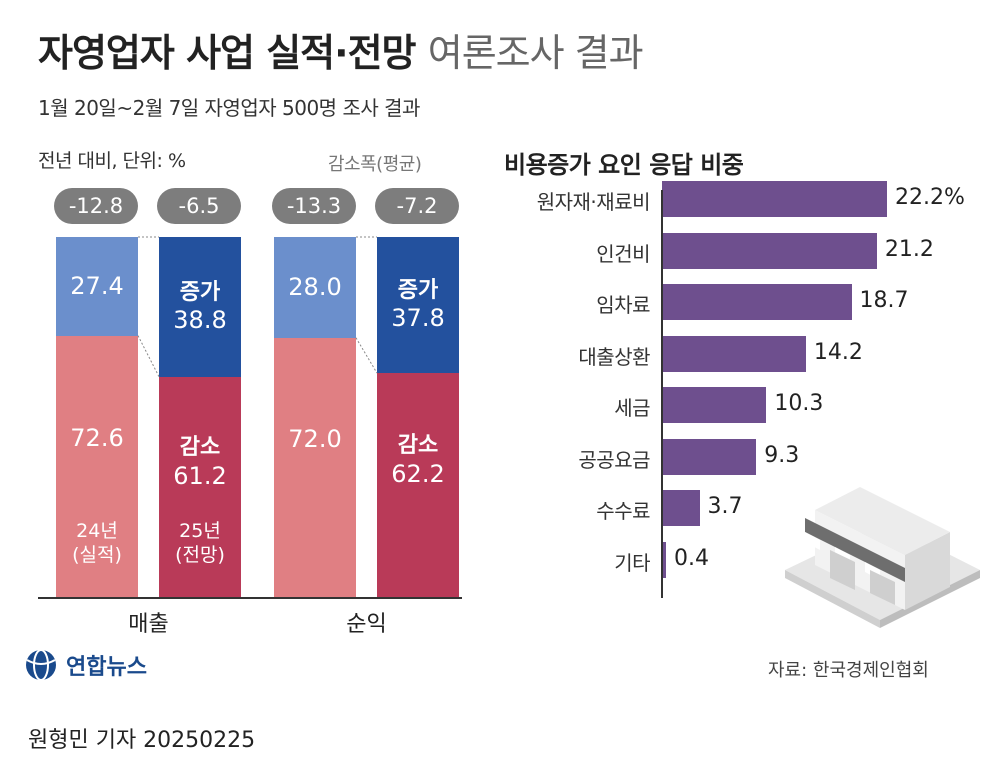 This screenshot has height=773, width=1005. I want to click on year-label: 25년 (전망), so click(200, 544).